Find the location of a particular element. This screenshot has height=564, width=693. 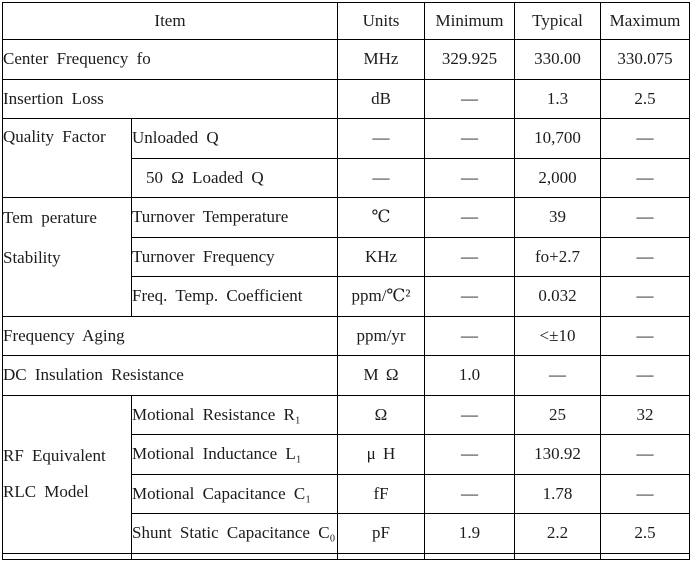

item-label: Turnover Frequency is located at coordinates (234, 256).